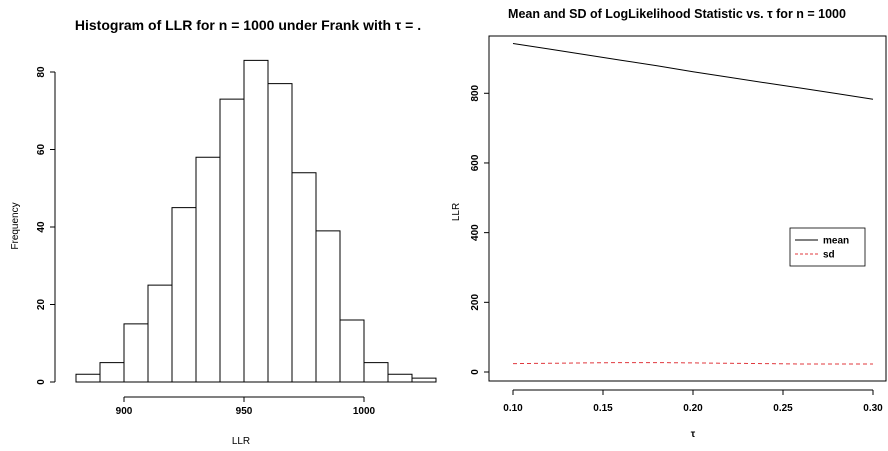  What do you see at coordinates (513, 408) in the screenshot?
I see `line-chart-x-tick-label: 0.10` at bounding box center [513, 408].